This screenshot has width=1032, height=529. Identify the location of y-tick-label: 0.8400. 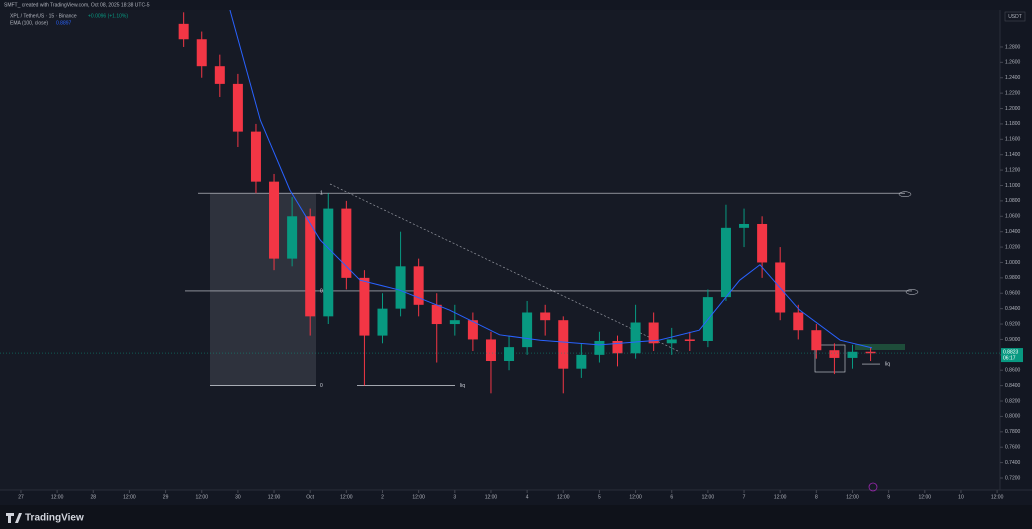
(1013, 386).